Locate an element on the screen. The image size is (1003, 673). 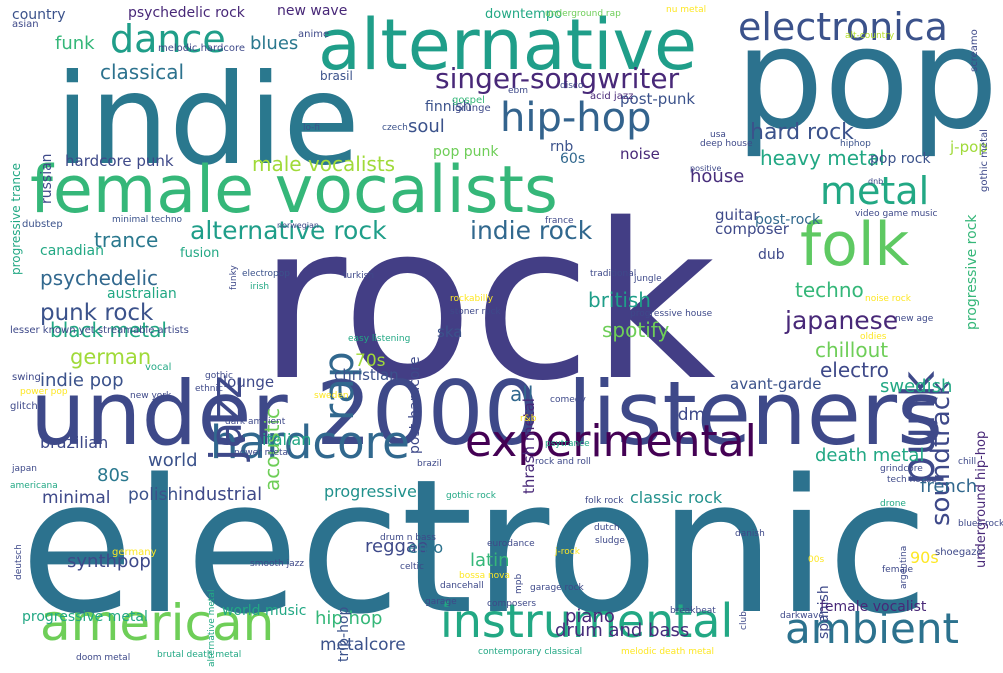
tag-word: sweden is located at coordinates (331, 396).